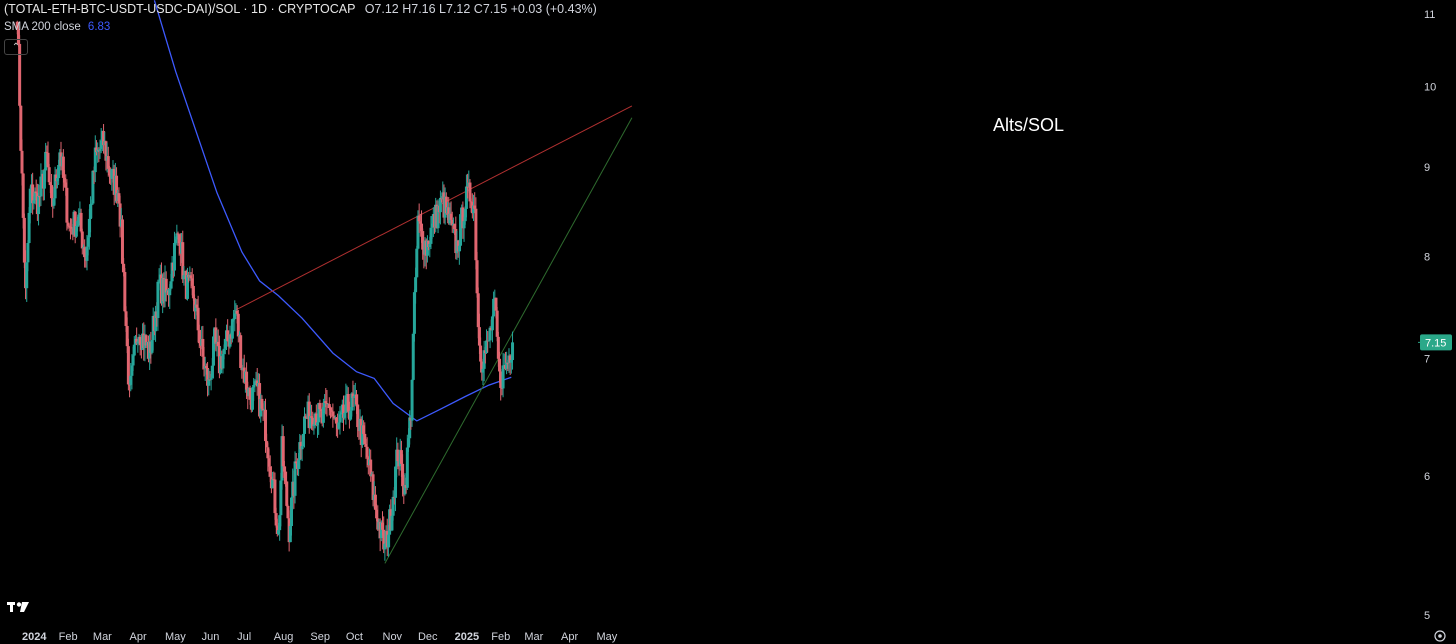 This screenshot has width=1456, height=644. I want to click on gear-icon, so click(1440, 636).